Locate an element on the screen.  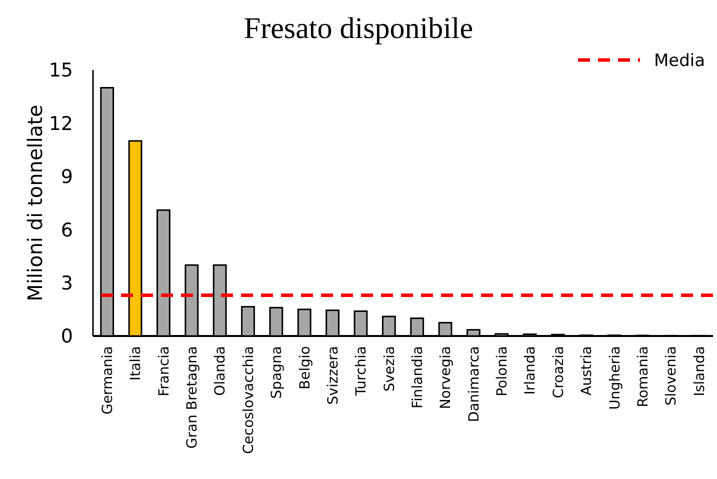
x-tick-label: Svezia is located at coordinates (390, 369).